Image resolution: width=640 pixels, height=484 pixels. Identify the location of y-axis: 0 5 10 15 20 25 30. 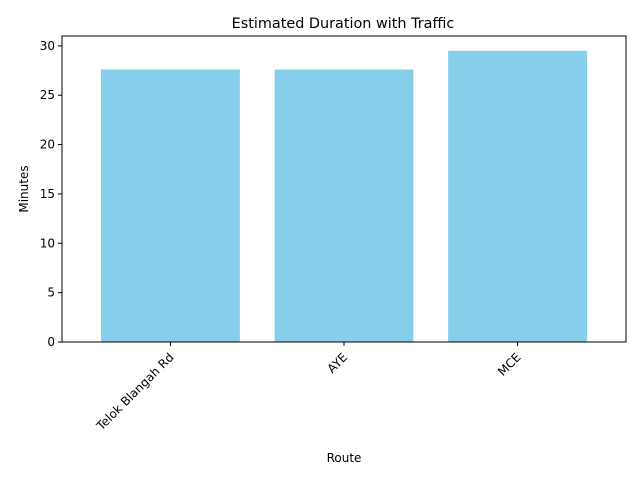
(51, 194).